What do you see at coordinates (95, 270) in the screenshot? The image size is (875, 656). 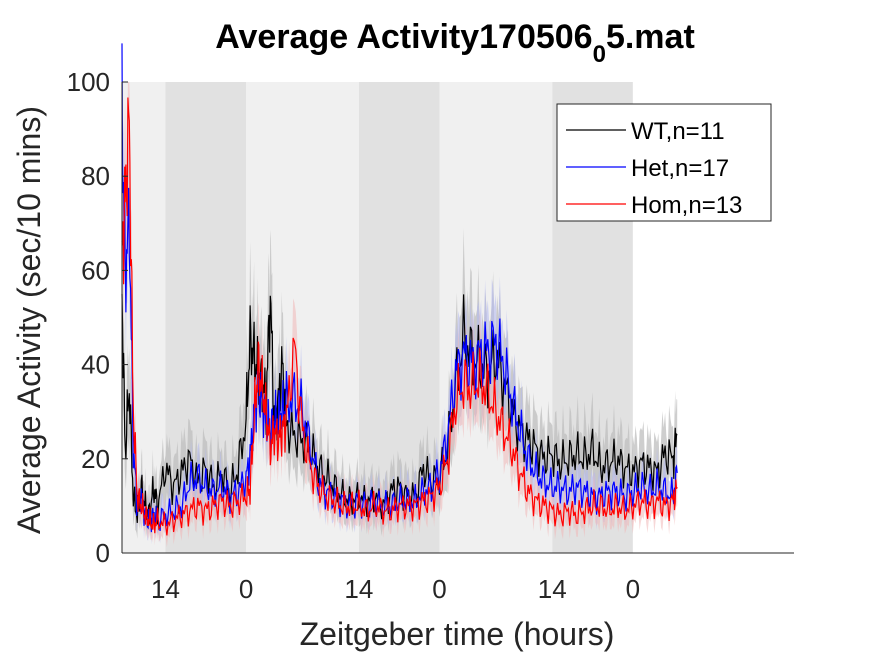 I see `y-tick-label-3: 60` at bounding box center [95, 270].